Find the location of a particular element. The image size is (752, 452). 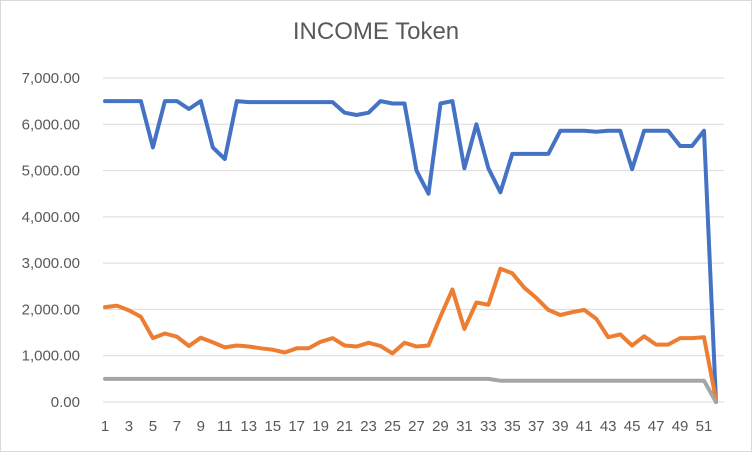

y-tick-label: 7,000.00 is located at coordinates (51, 78).